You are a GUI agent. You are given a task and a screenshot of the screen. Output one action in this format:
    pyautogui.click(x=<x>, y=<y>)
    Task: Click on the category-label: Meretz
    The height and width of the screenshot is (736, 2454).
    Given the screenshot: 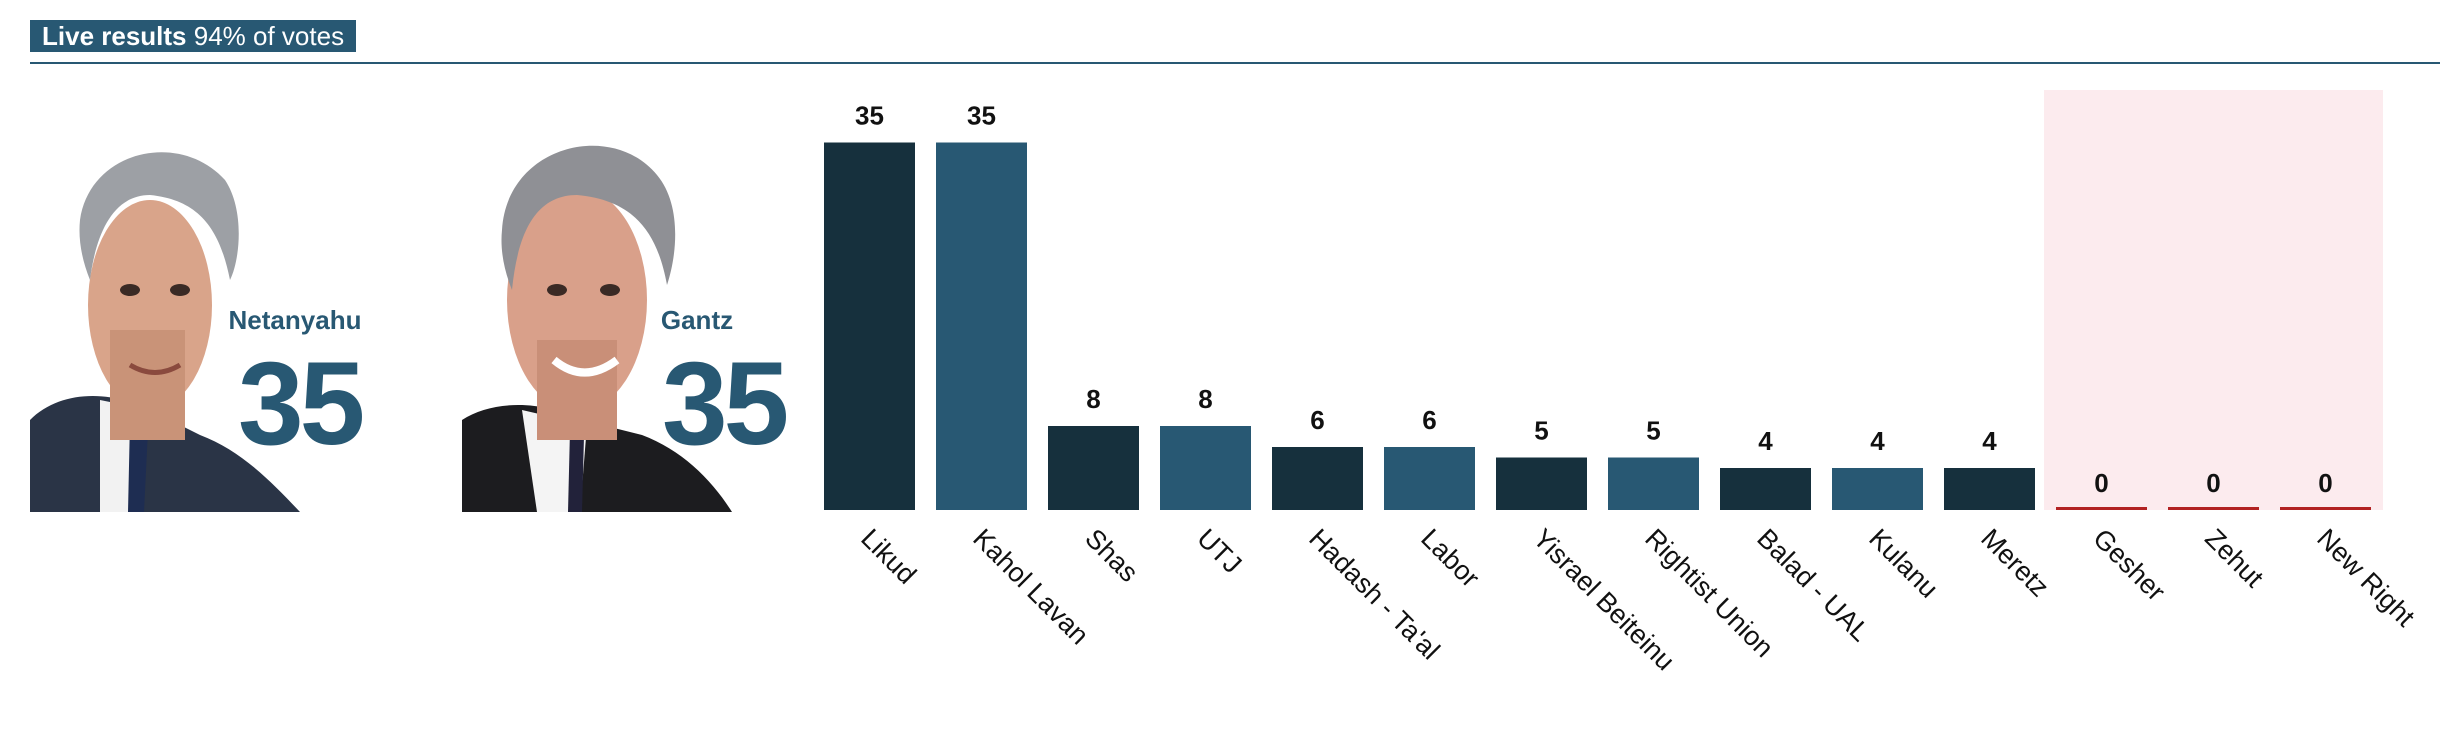 What is the action you would take?
    pyautogui.click(x=2015, y=563)
    